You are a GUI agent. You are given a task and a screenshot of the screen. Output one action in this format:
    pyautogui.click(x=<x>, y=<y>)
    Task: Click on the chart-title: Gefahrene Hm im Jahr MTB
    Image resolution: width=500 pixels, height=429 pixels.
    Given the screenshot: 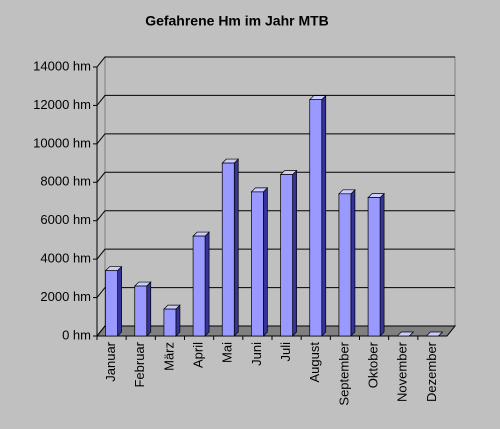 What is the action you would take?
    pyautogui.click(x=237, y=21)
    